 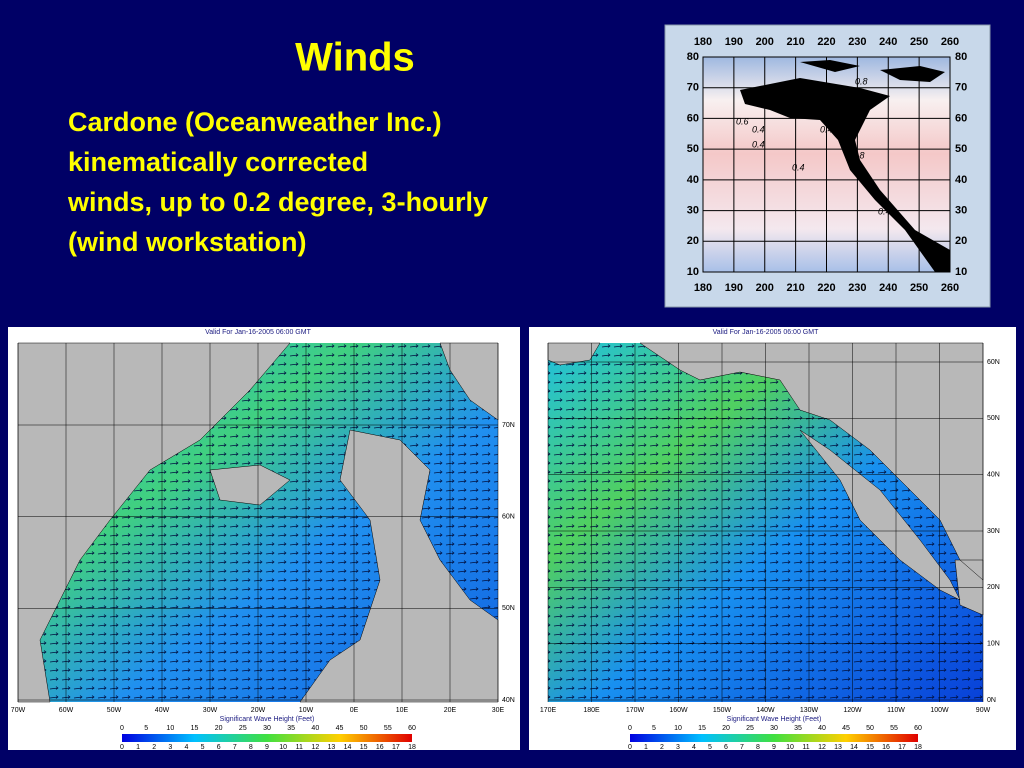 I want to click on lon-label: 40W, so click(x=162, y=710).